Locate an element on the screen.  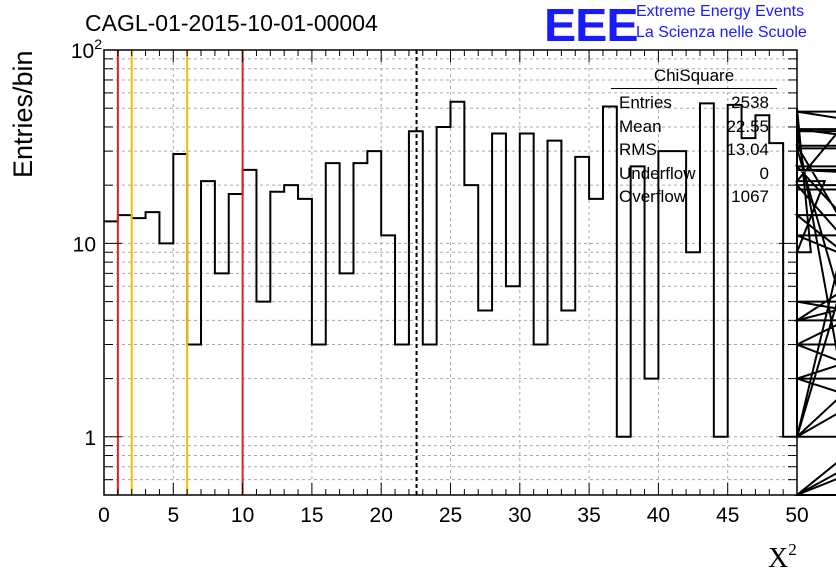
y-tick-label: 102 is located at coordinates (86, 49).